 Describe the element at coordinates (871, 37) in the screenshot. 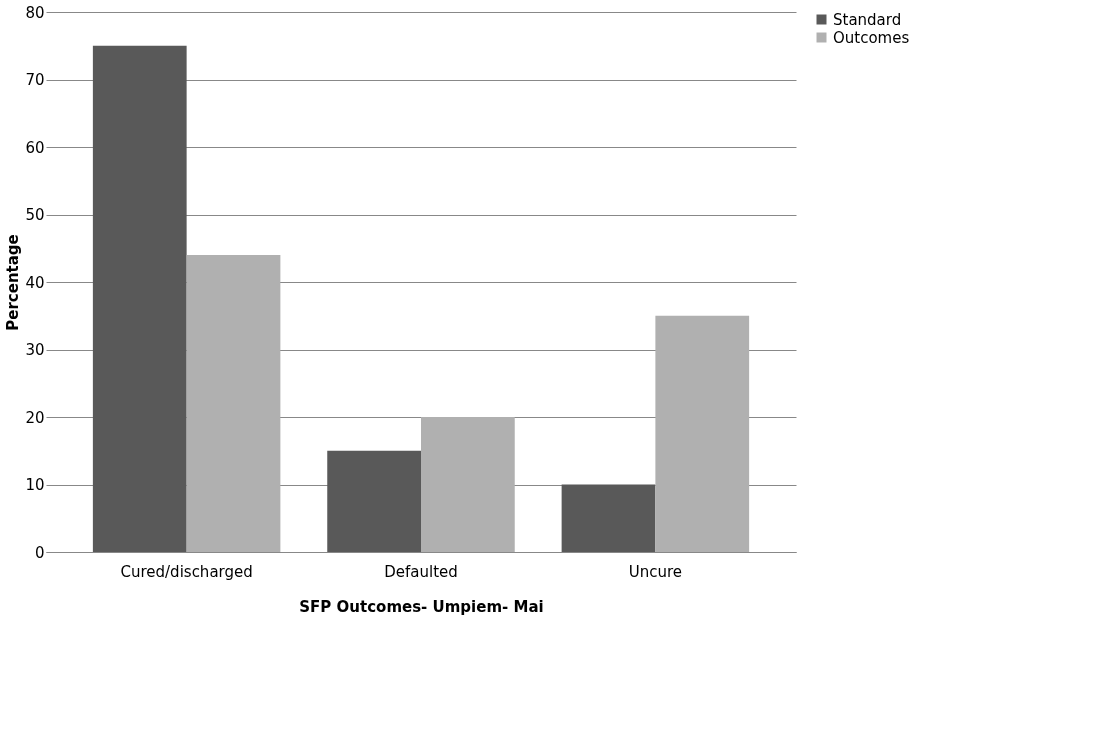

I see `legend-label: Outcomes` at that location.